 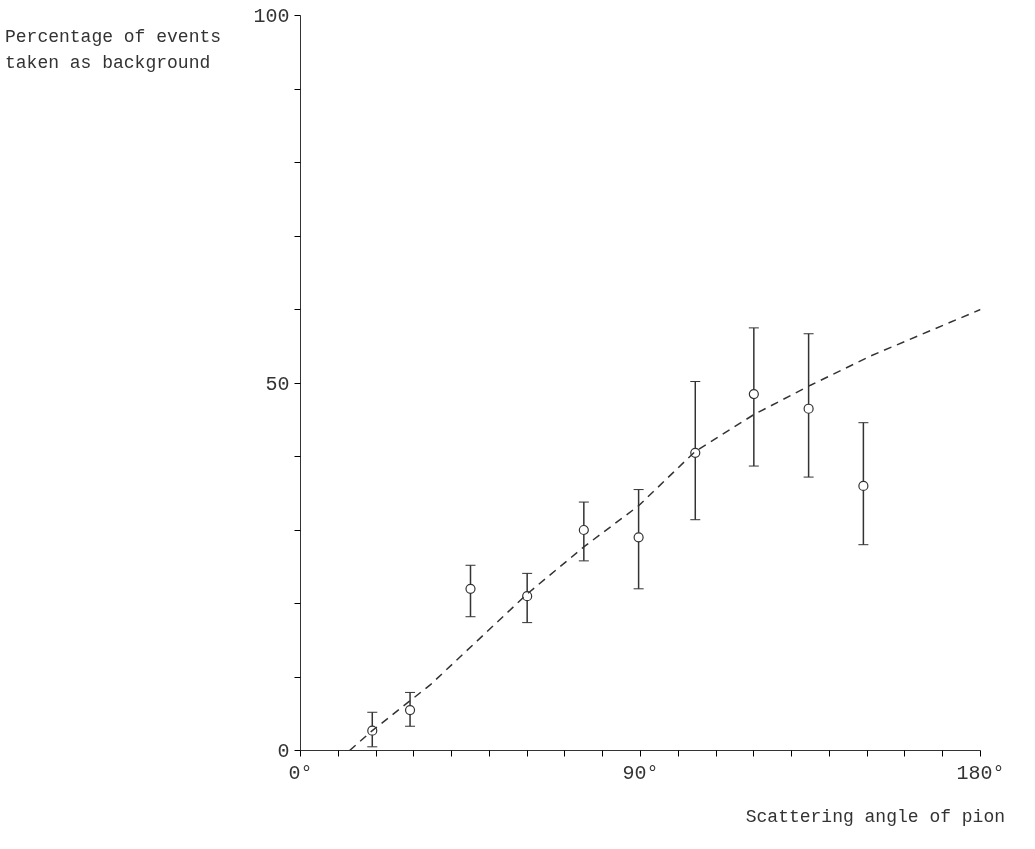 What do you see at coordinates (283, 751) in the screenshot?
I see `y-tick-label: 0` at bounding box center [283, 751].